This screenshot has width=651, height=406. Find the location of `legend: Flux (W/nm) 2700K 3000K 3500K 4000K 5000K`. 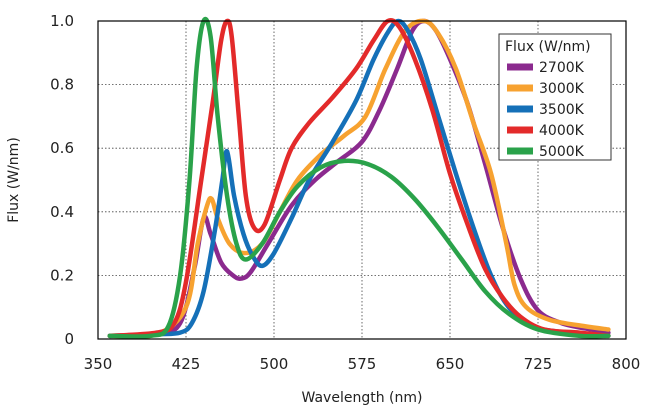

legend: Flux (W/nm) 2700K 3000K 3500K 4000K 5000K is located at coordinates (555, 97).